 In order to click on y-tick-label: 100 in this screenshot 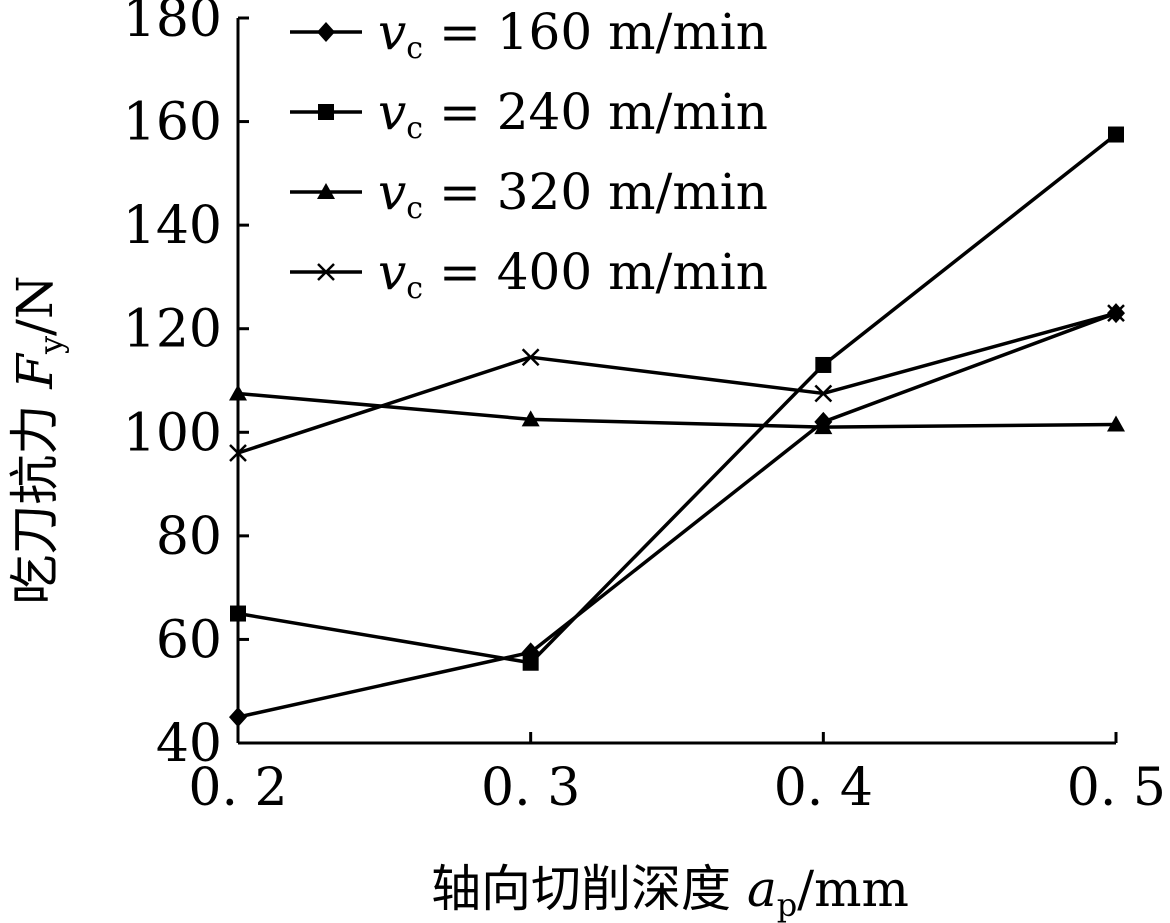, I will do `click(172, 433)`.